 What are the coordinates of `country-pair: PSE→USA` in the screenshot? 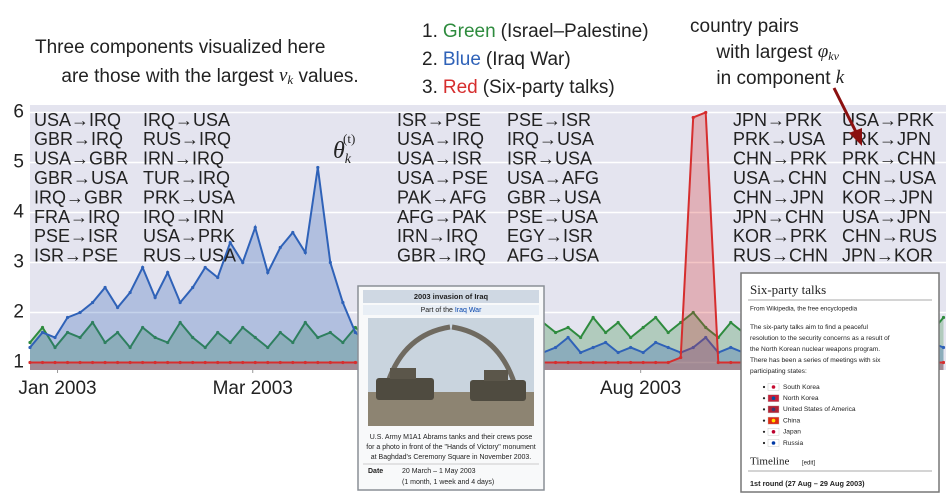 It's located at (552, 217).